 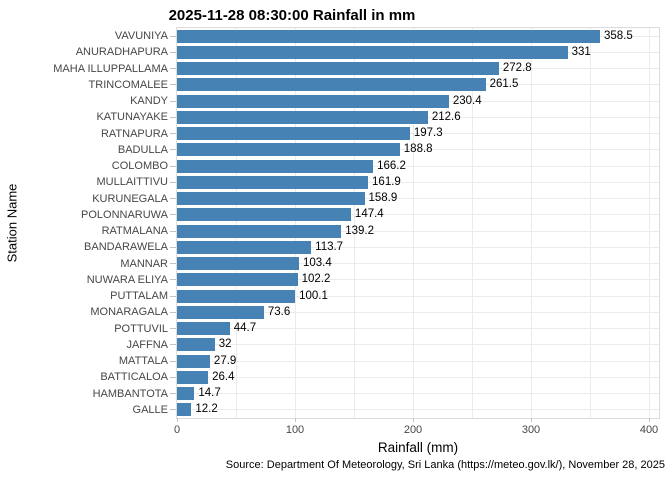 What do you see at coordinates (316, 279) in the screenshot?
I see `bar-value-label: 102.2` at bounding box center [316, 279].